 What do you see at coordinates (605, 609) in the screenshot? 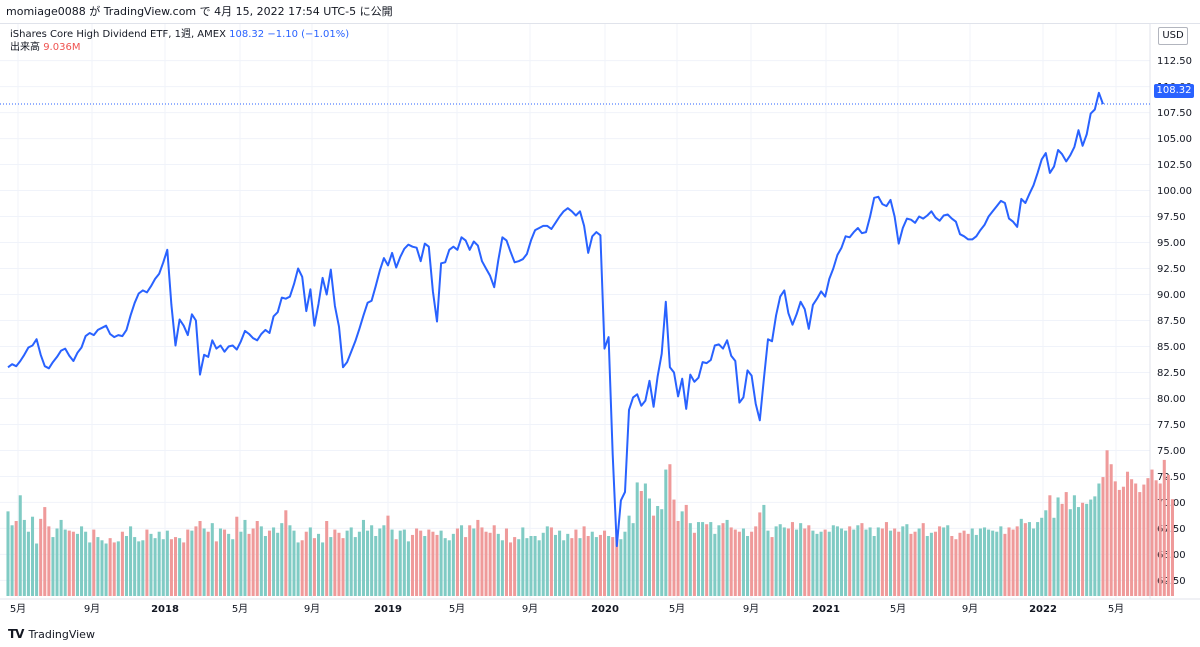
I see `time-tick-label: 2020` at bounding box center [605, 609].